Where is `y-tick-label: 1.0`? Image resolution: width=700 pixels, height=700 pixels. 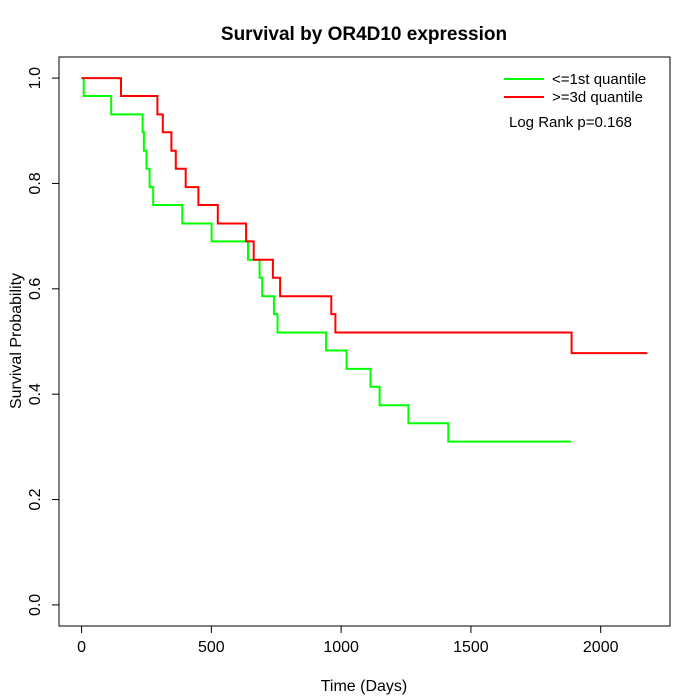 y-tick-label: 1.0 is located at coordinates (35, 78).